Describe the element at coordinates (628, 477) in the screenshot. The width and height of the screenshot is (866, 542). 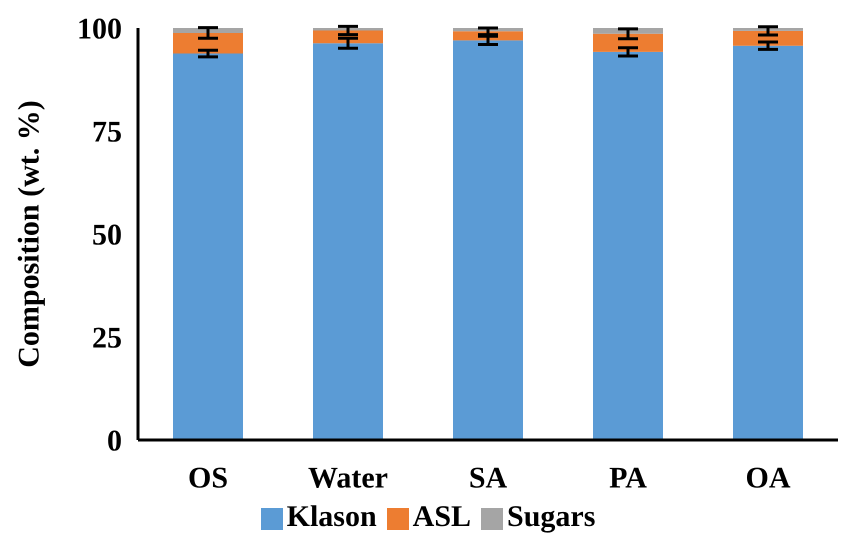
I see `x-tick-label: PA` at that location.